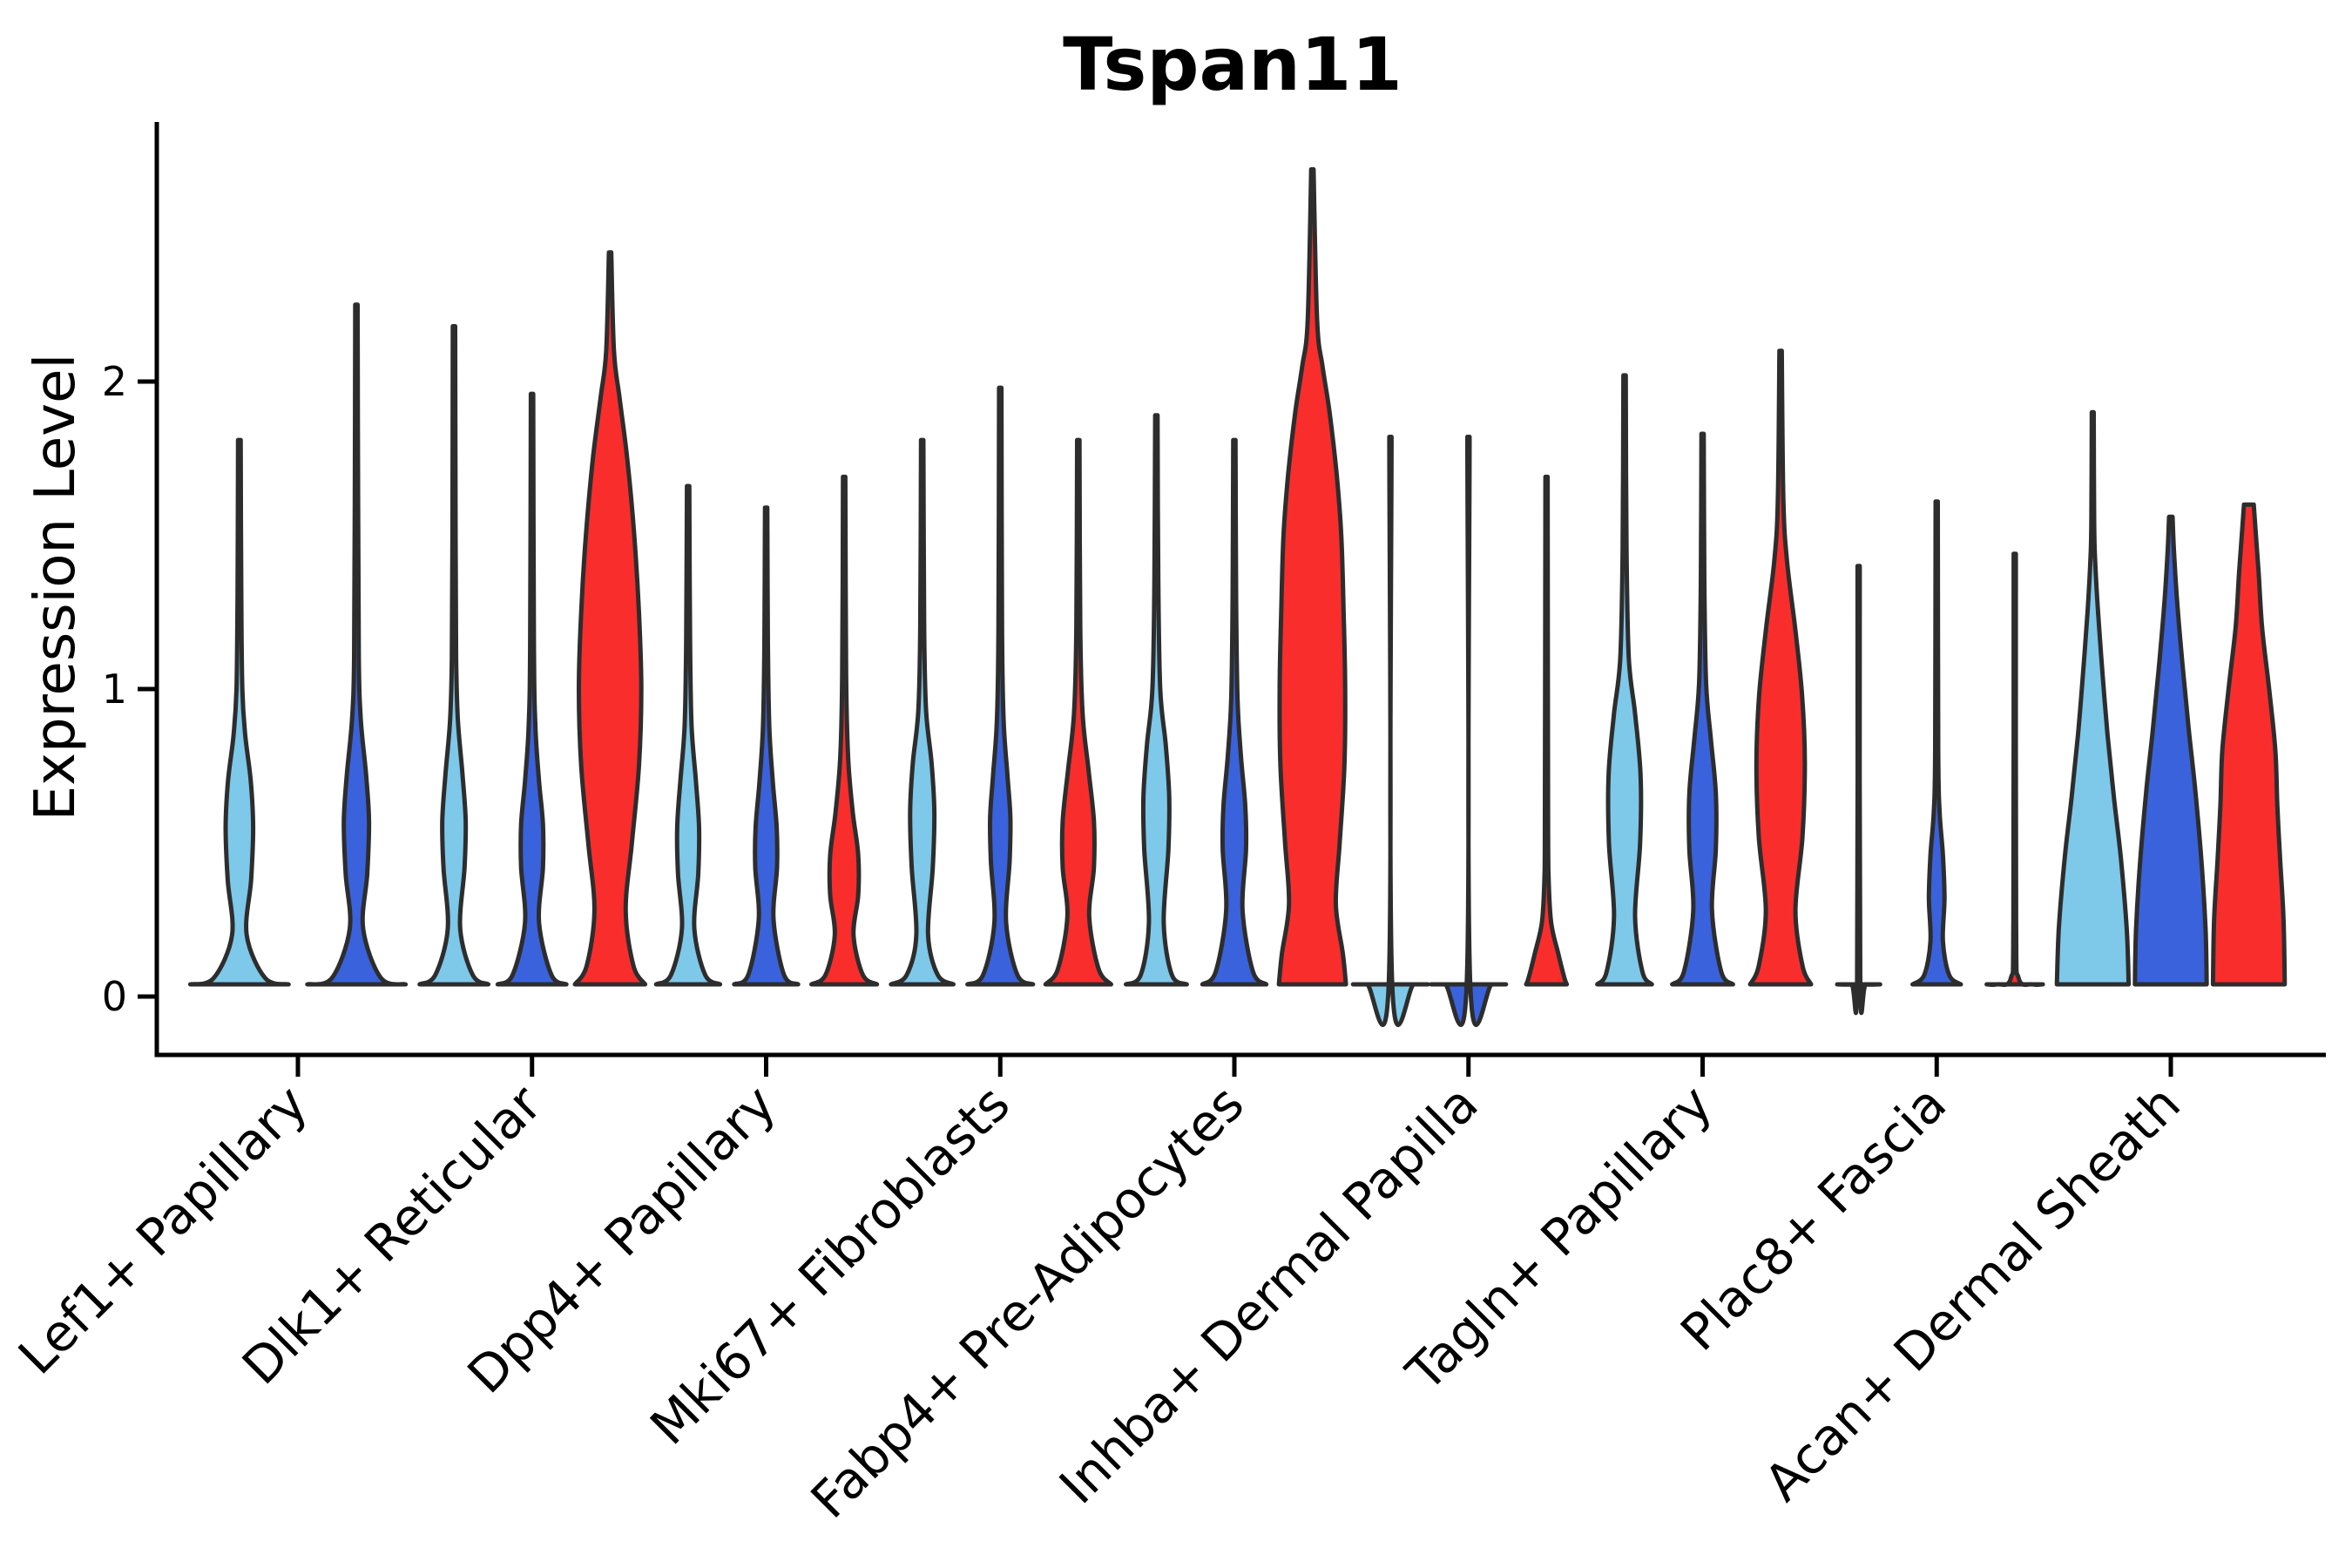  Describe the element at coordinates (114, 381) in the screenshot. I see `y-tick-label: 2` at that location.